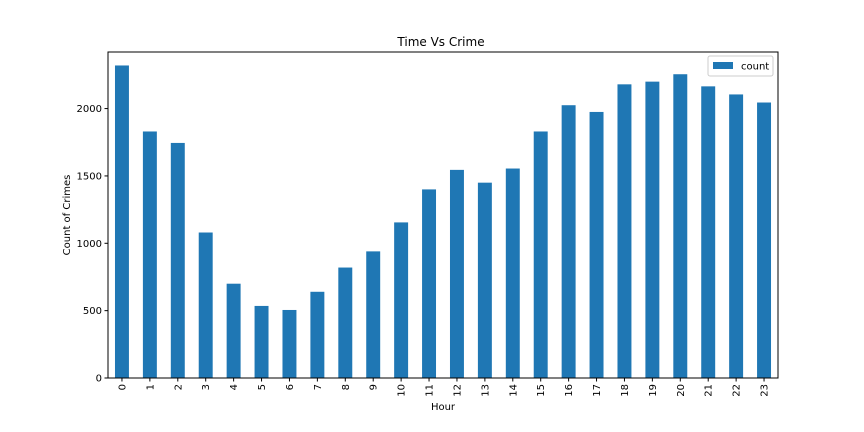 This screenshot has width=864, height=432. What do you see at coordinates (765, 390) in the screenshot?
I see `x-tick-label: 23` at bounding box center [765, 390].